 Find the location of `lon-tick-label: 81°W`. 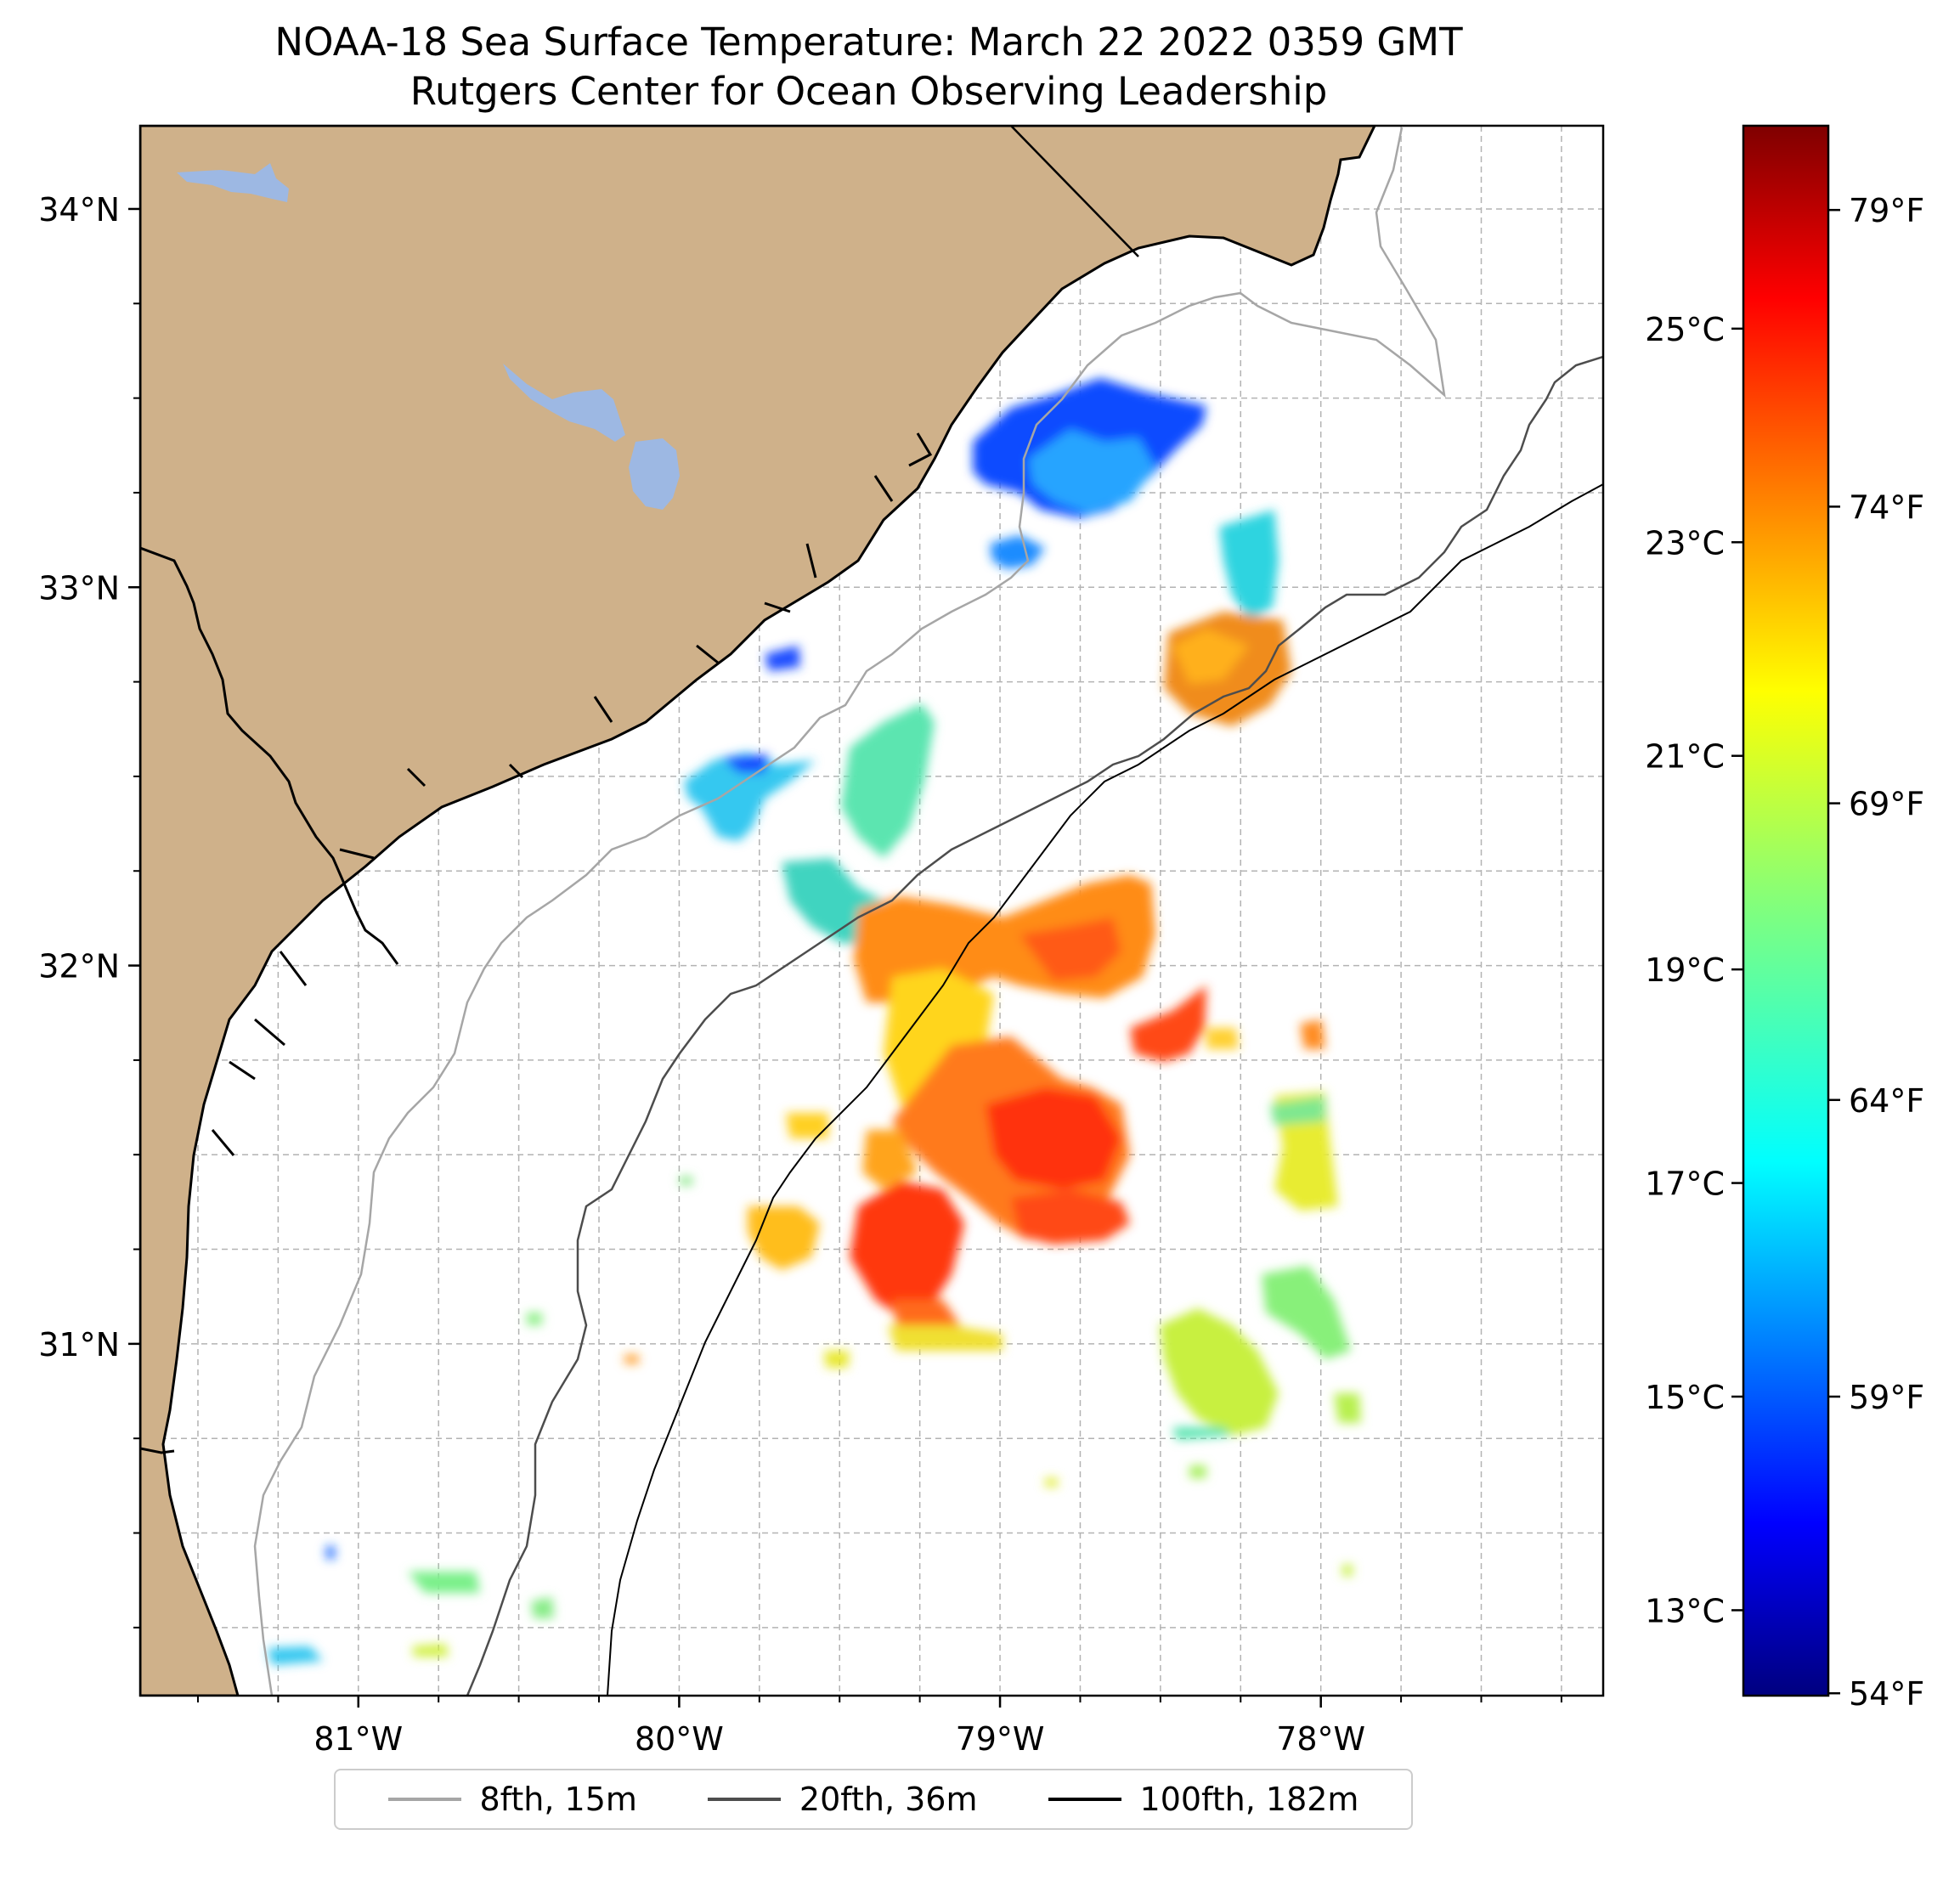

lon-tick-label: 81°W is located at coordinates (358, 1739).